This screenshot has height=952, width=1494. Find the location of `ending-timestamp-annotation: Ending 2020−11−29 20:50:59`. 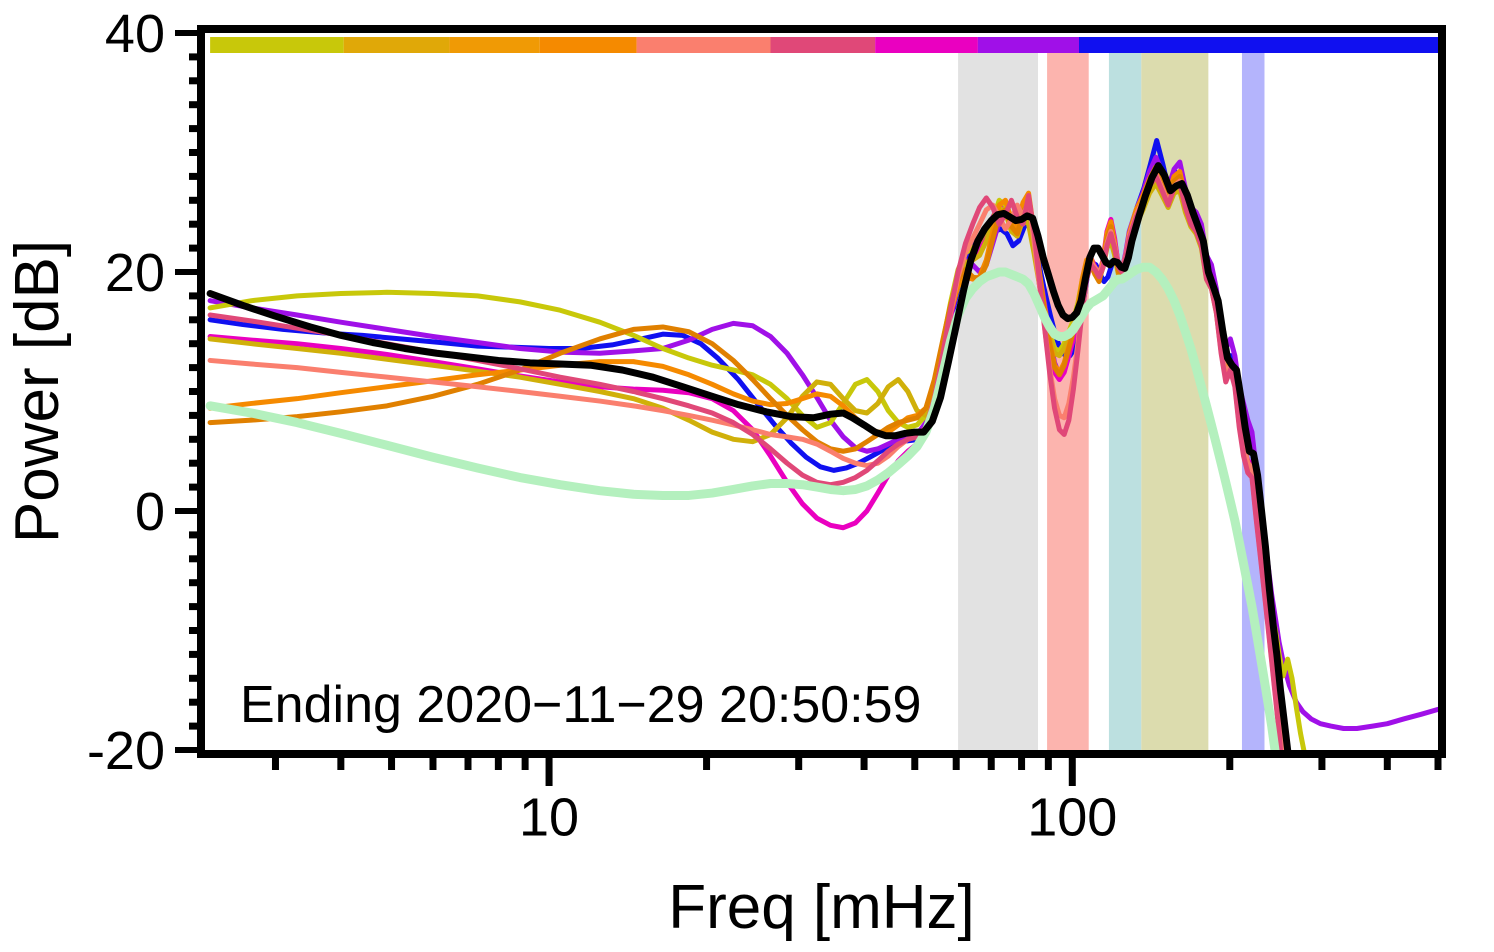

ending-timestamp-annotation: Ending 2020−11−29 20:50:59 is located at coordinates (580, 705).